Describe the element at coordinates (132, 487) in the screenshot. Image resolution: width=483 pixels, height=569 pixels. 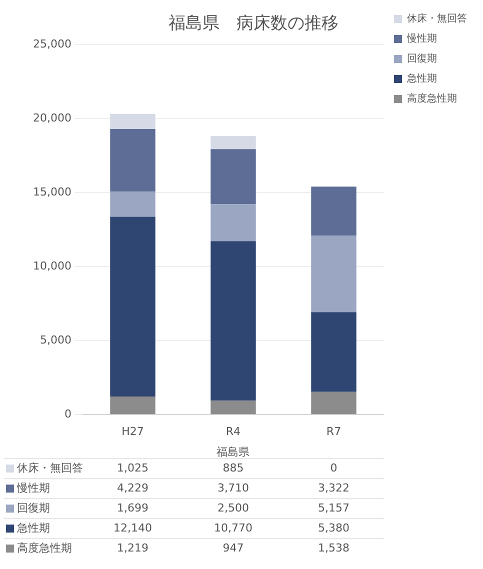
I see `data-label: 4,229` at that location.